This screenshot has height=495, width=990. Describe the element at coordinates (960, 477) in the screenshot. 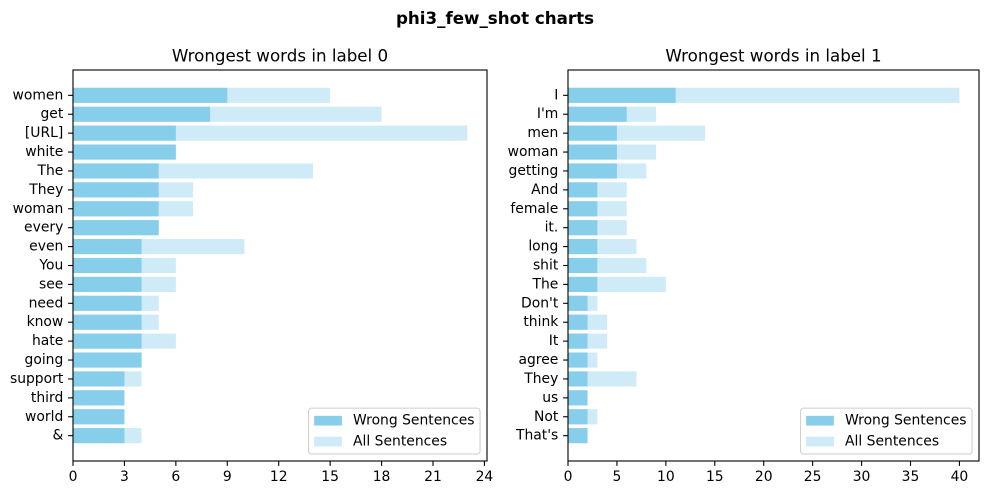

I see `xtick-label: 40` at that location.